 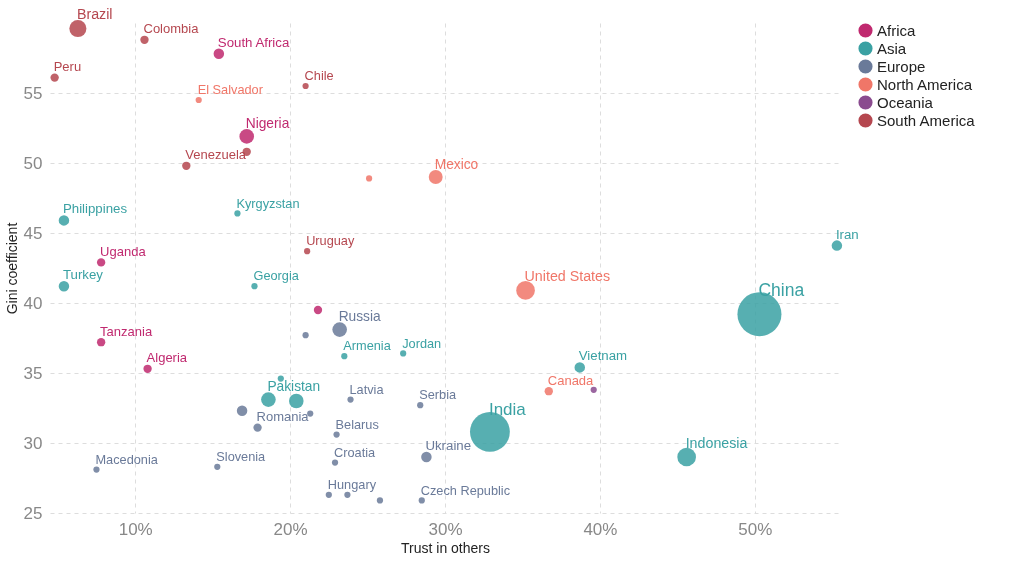 What do you see at coordinates (781, 290) in the screenshot?
I see `data-label: China` at bounding box center [781, 290].